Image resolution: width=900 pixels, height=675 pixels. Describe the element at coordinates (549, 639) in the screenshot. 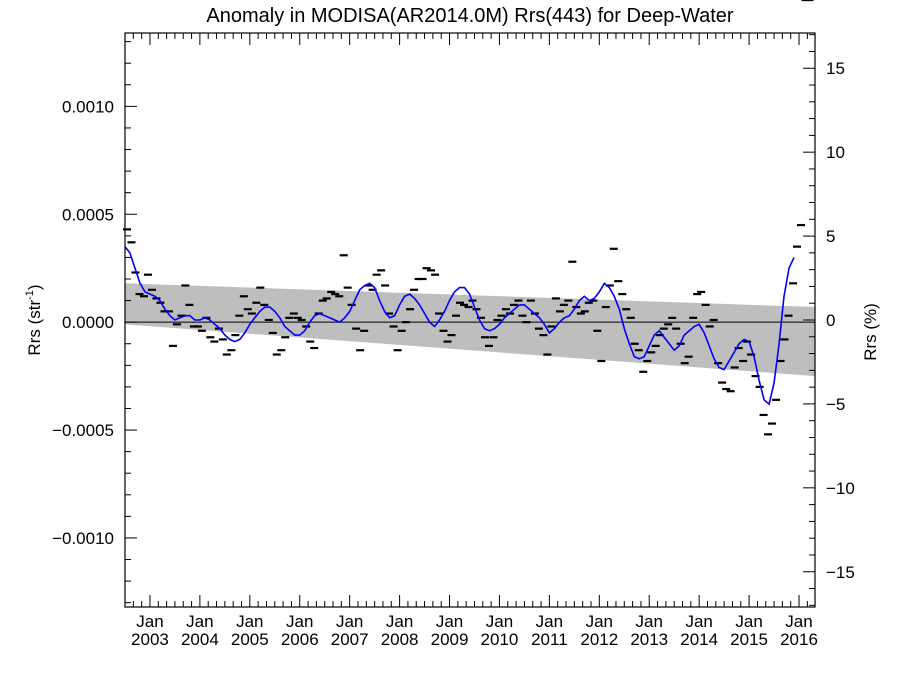

I see `x-tick-year-label: 2011` at that location.